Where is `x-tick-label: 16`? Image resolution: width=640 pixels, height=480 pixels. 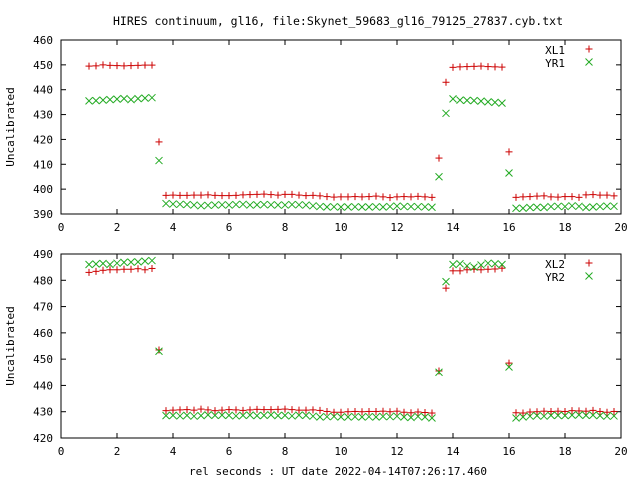 x-tick-label: 16 is located at coordinates (508, 451).